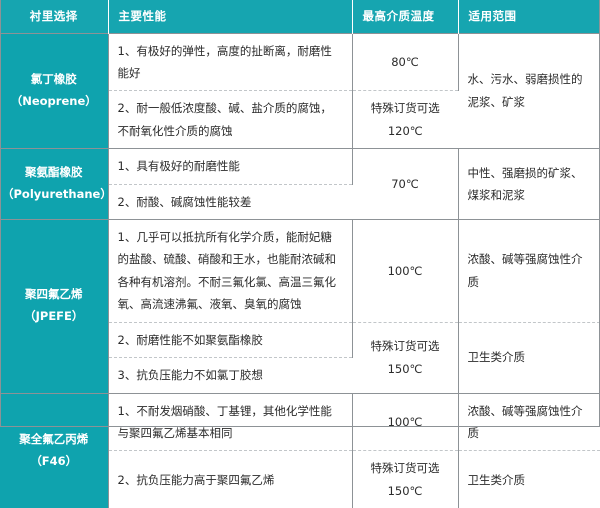 Image resolution: width=600 pixels, height=508 pixels. I want to click on temperature-value: 80℃, so click(405, 61).